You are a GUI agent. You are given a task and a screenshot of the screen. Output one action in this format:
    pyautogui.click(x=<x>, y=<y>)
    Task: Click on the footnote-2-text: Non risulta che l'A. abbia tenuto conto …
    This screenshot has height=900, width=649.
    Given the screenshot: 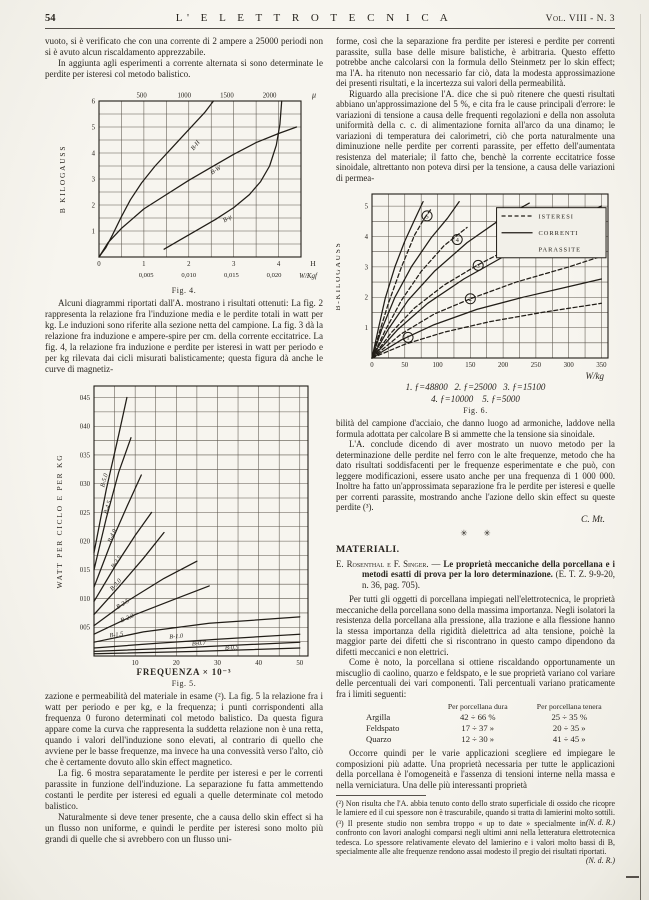 What is the action you would take?
    pyautogui.click(x=475, y=808)
    